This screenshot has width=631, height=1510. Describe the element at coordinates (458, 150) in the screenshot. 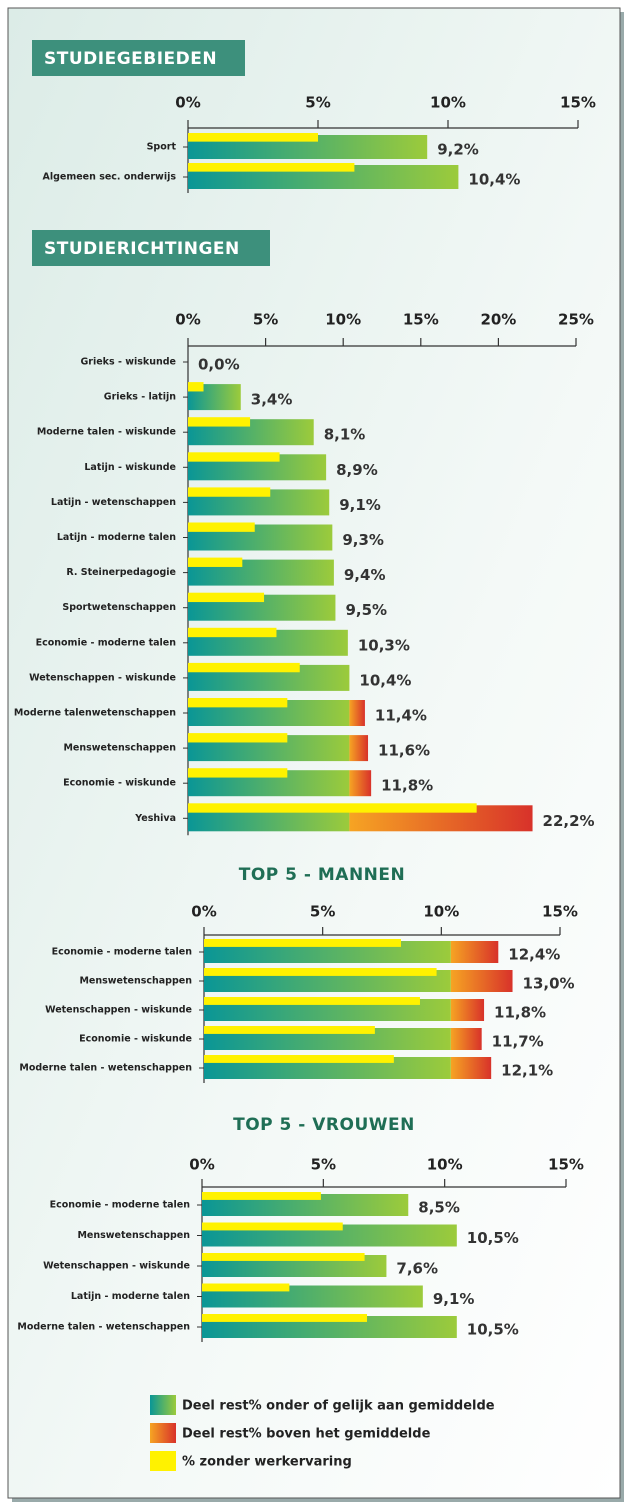

I see `value-label: 9,2%` at that location.